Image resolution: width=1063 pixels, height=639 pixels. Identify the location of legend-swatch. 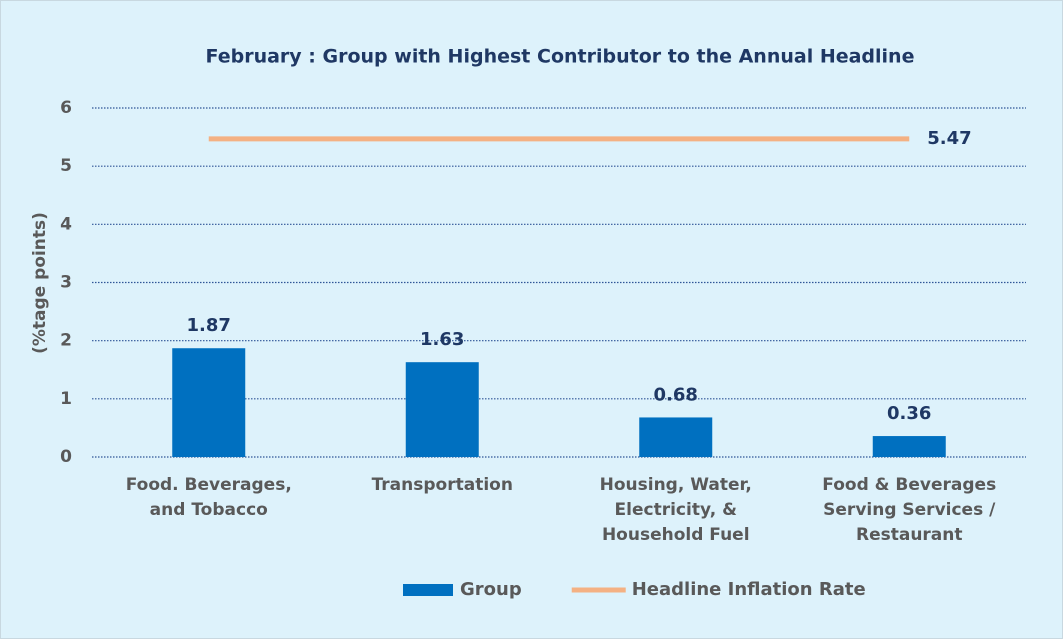
(428, 590).